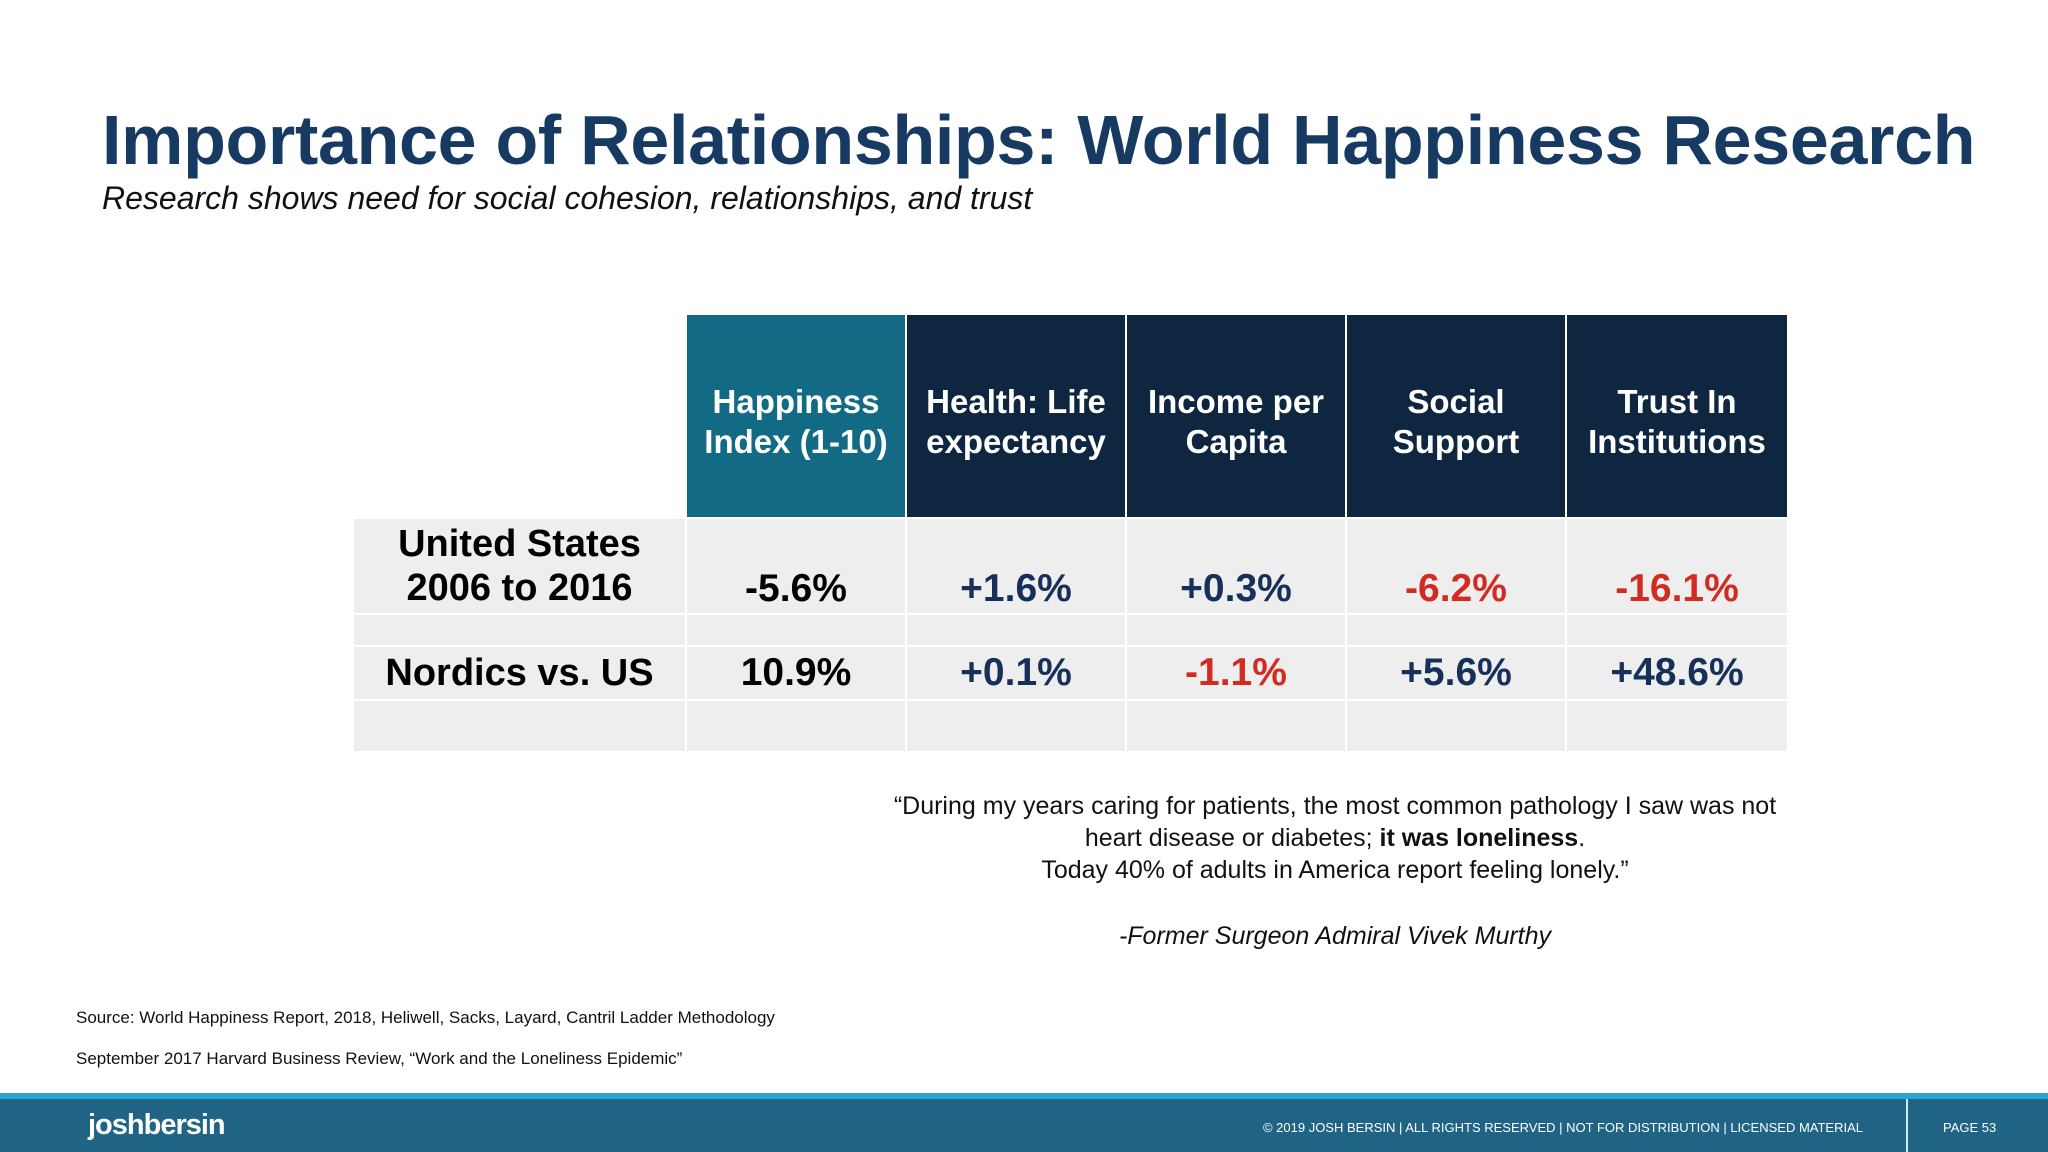 The image size is (2048, 1152). What do you see at coordinates (796, 441) in the screenshot?
I see `column-header-line: Index (1-10)` at bounding box center [796, 441].